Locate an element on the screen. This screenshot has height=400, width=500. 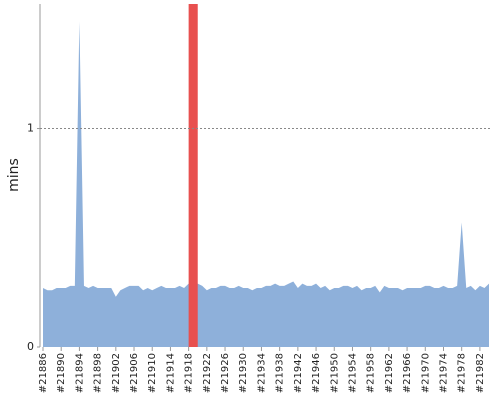
x-tick-label: #21898 is located at coordinates (98, 373).